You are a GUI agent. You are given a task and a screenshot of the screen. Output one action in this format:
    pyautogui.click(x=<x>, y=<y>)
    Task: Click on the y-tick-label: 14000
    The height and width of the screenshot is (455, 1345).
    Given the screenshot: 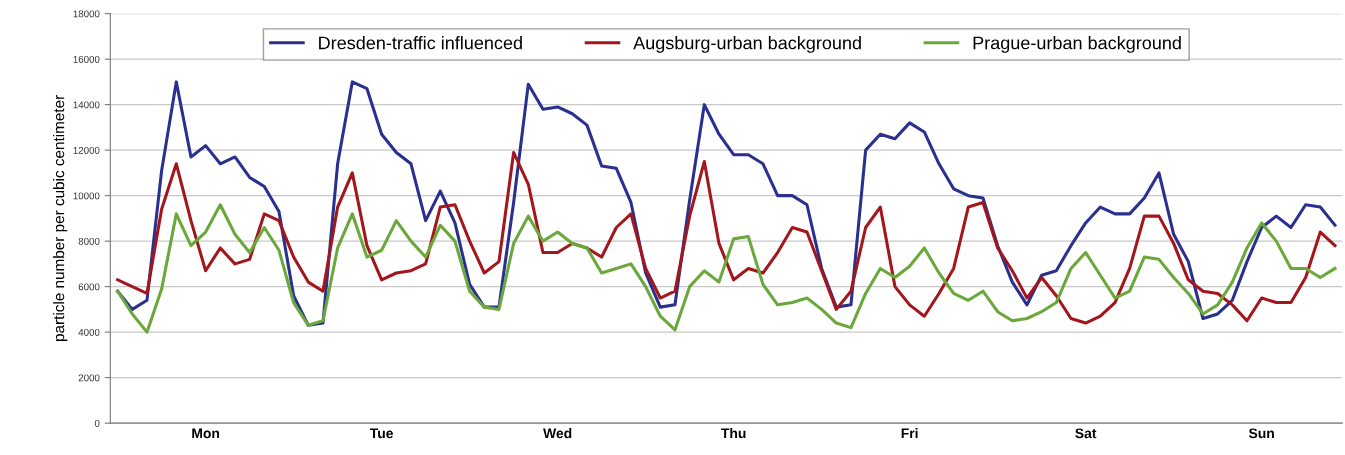 What is the action you would take?
    pyautogui.click(x=86, y=105)
    